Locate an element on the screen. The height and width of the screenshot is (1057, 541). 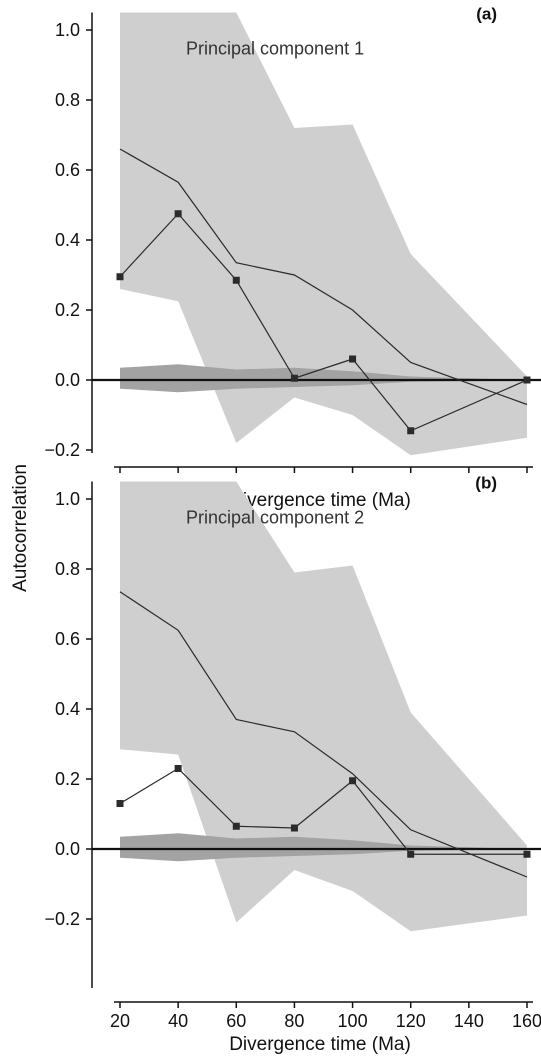
x-tick-label: 120 is located at coordinates (411, 1021).